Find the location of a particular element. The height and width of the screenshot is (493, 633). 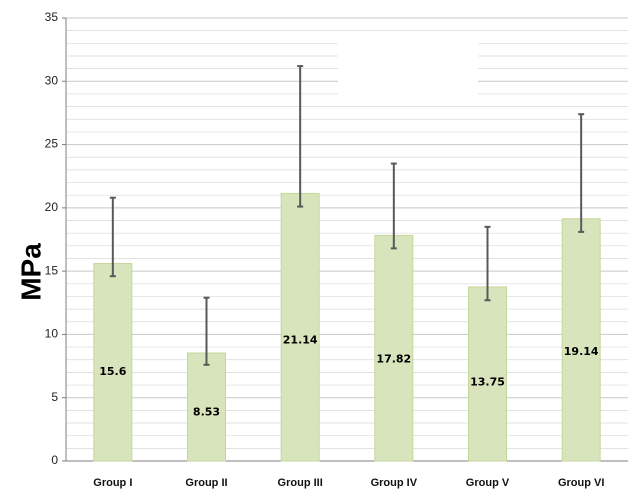

y-tick-label: 15 is located at coordinates (52, 270).